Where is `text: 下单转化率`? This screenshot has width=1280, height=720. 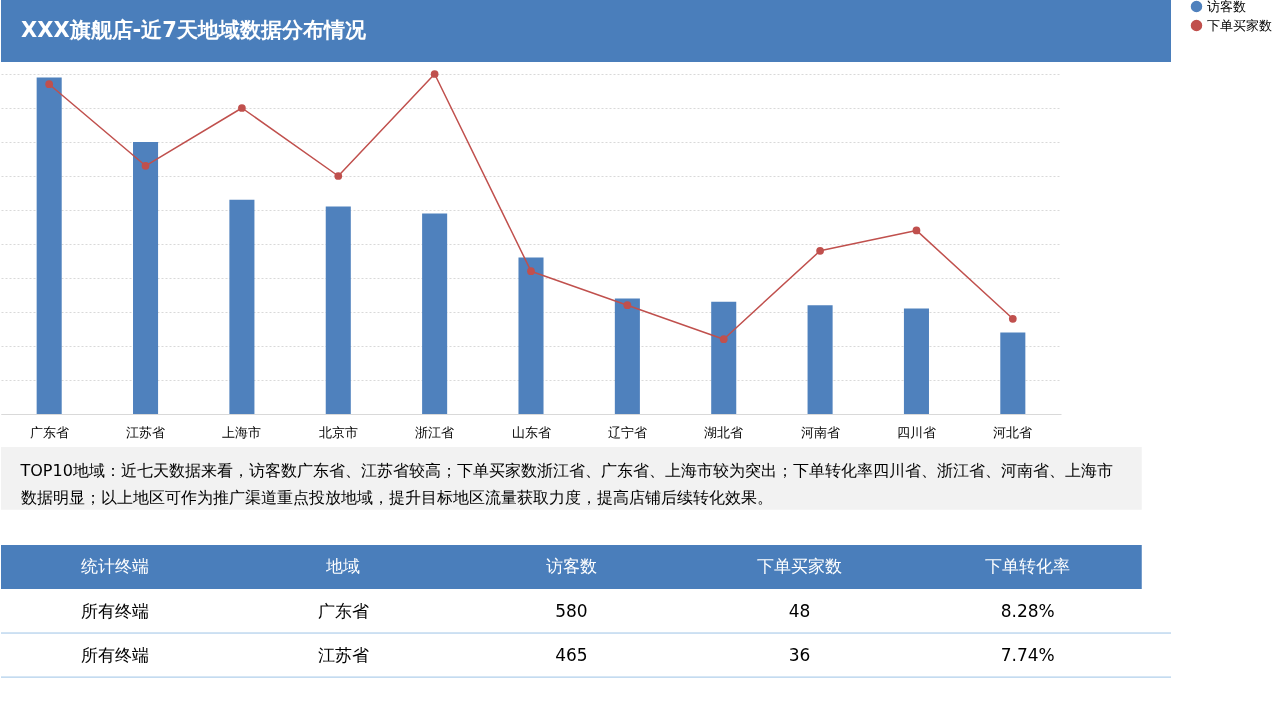
text: 下单转化率 is located at coordinates (1028, 566).